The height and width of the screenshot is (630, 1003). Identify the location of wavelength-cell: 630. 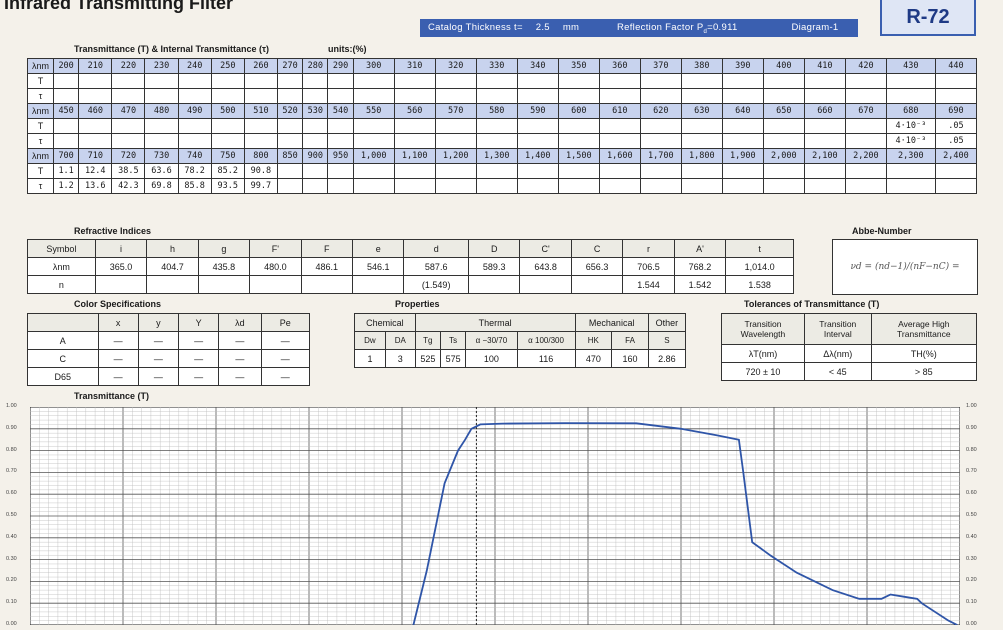
(701, 111).